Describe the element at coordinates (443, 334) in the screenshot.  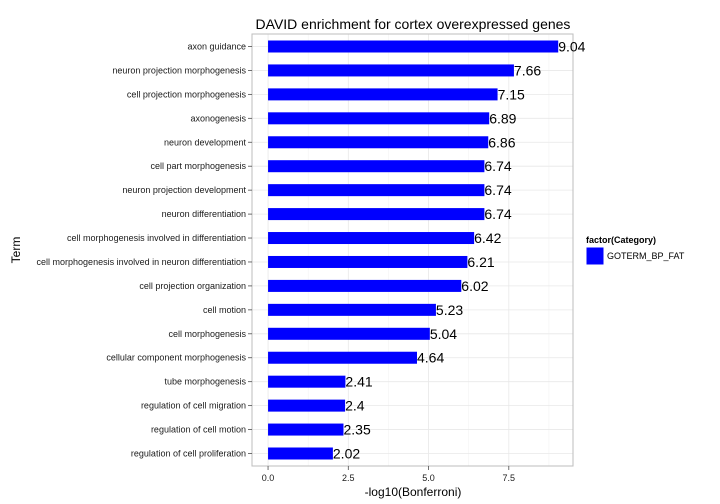
I see `data-label: 5.04` at that location.